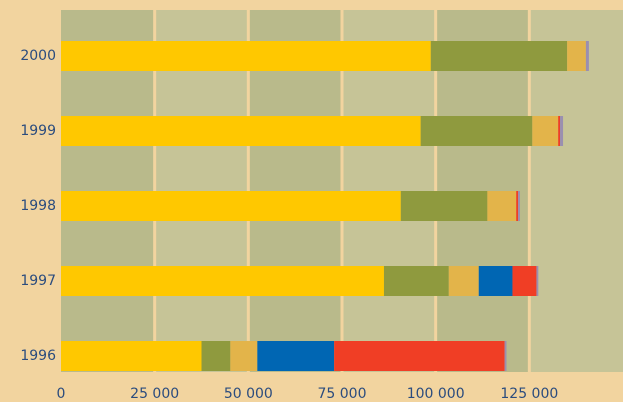  What do you see at coordinates (248, 394) in the screenshot?
I see `x-tick-label: 50 000` at bounding box center [248, 394].